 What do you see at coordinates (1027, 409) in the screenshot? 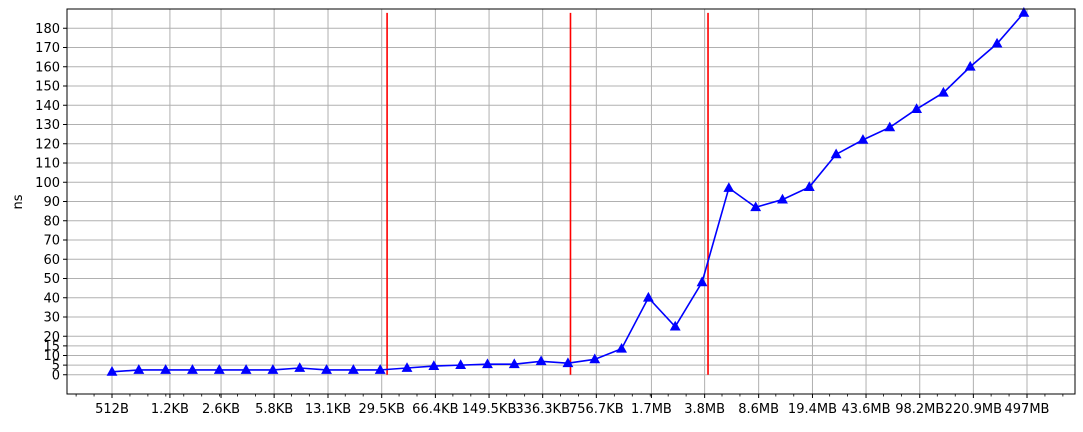
I see `x-tick-label: 497MB` at bounding box center [1027, 409].